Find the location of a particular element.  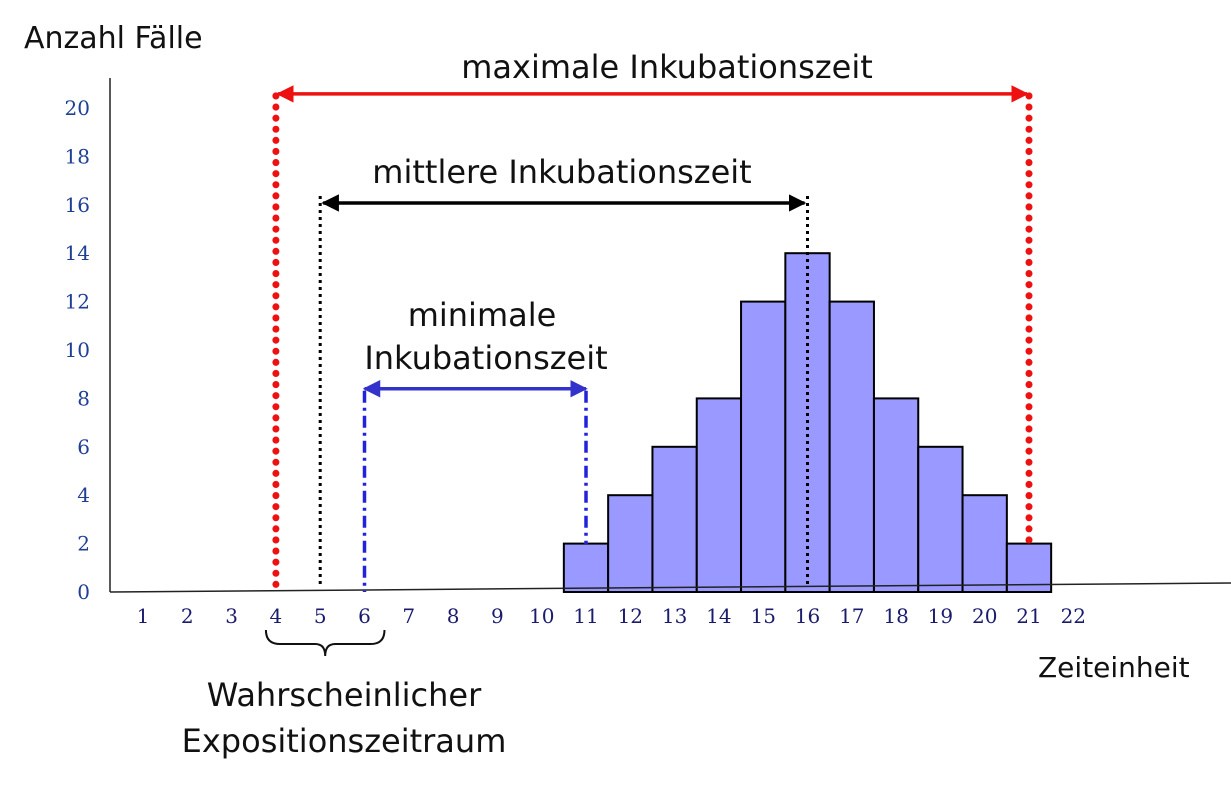

exposure-brace is located at coordinates (325, 643).